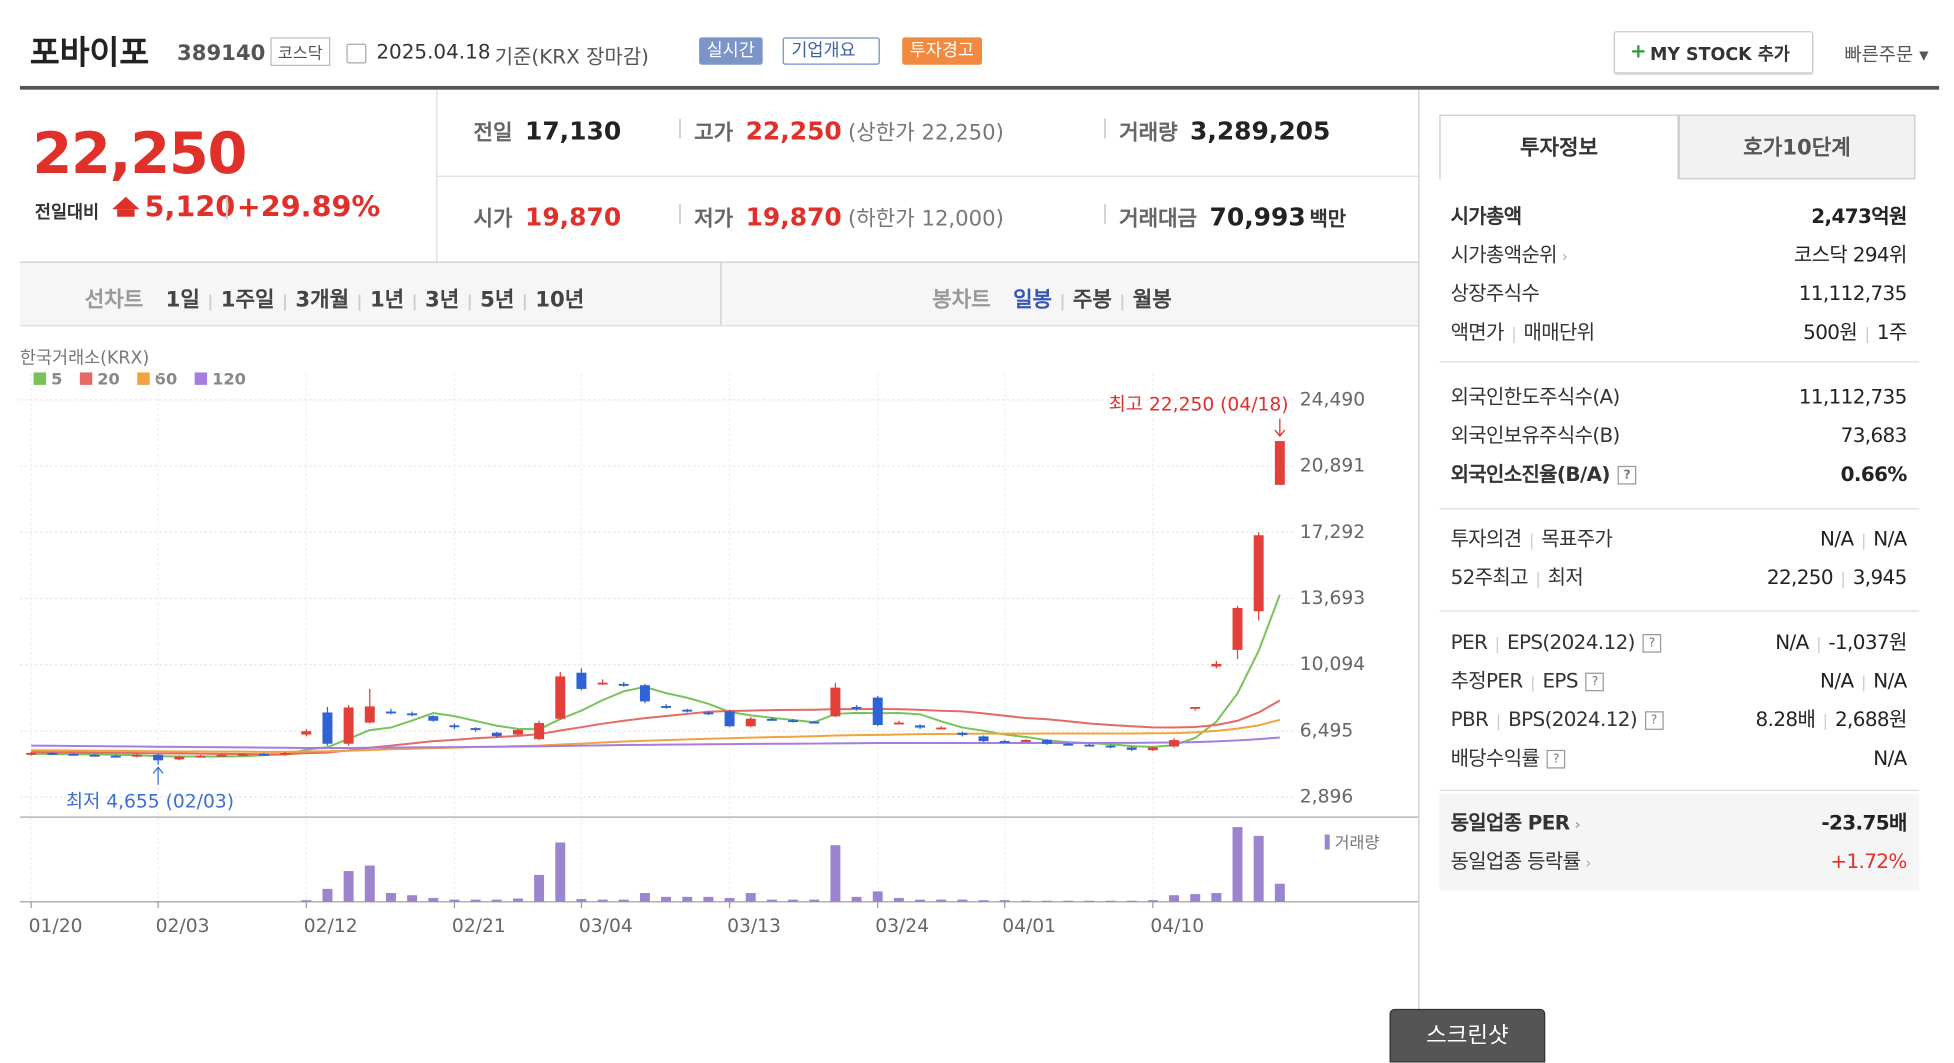 This screenshot has height=1063, width=1954. Describe the element at coordinates (1837, 578) in the screenshot. I see `info-value: 22,250|3,945` at that location.